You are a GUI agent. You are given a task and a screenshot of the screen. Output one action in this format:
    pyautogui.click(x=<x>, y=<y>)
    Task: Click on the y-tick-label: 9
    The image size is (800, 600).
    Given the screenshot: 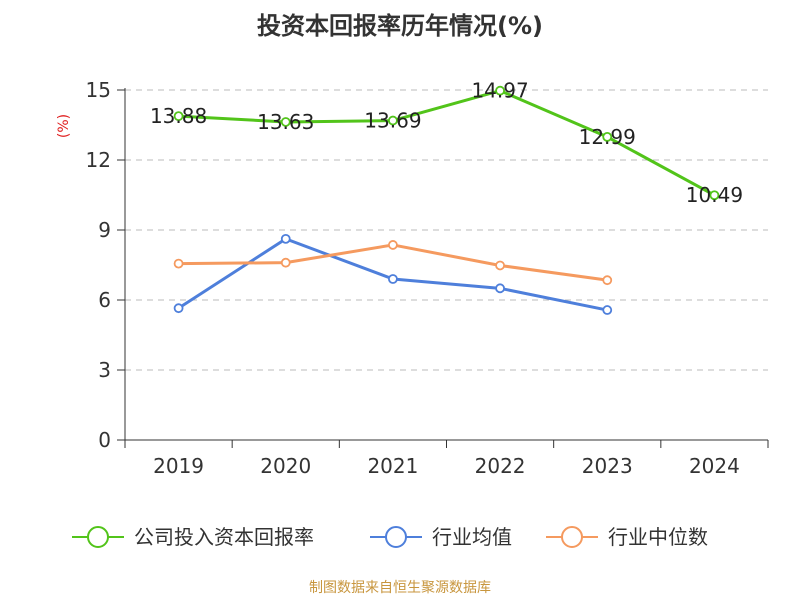 What is the action you would take?
    pyautogui.click(x=104, y=230)
    